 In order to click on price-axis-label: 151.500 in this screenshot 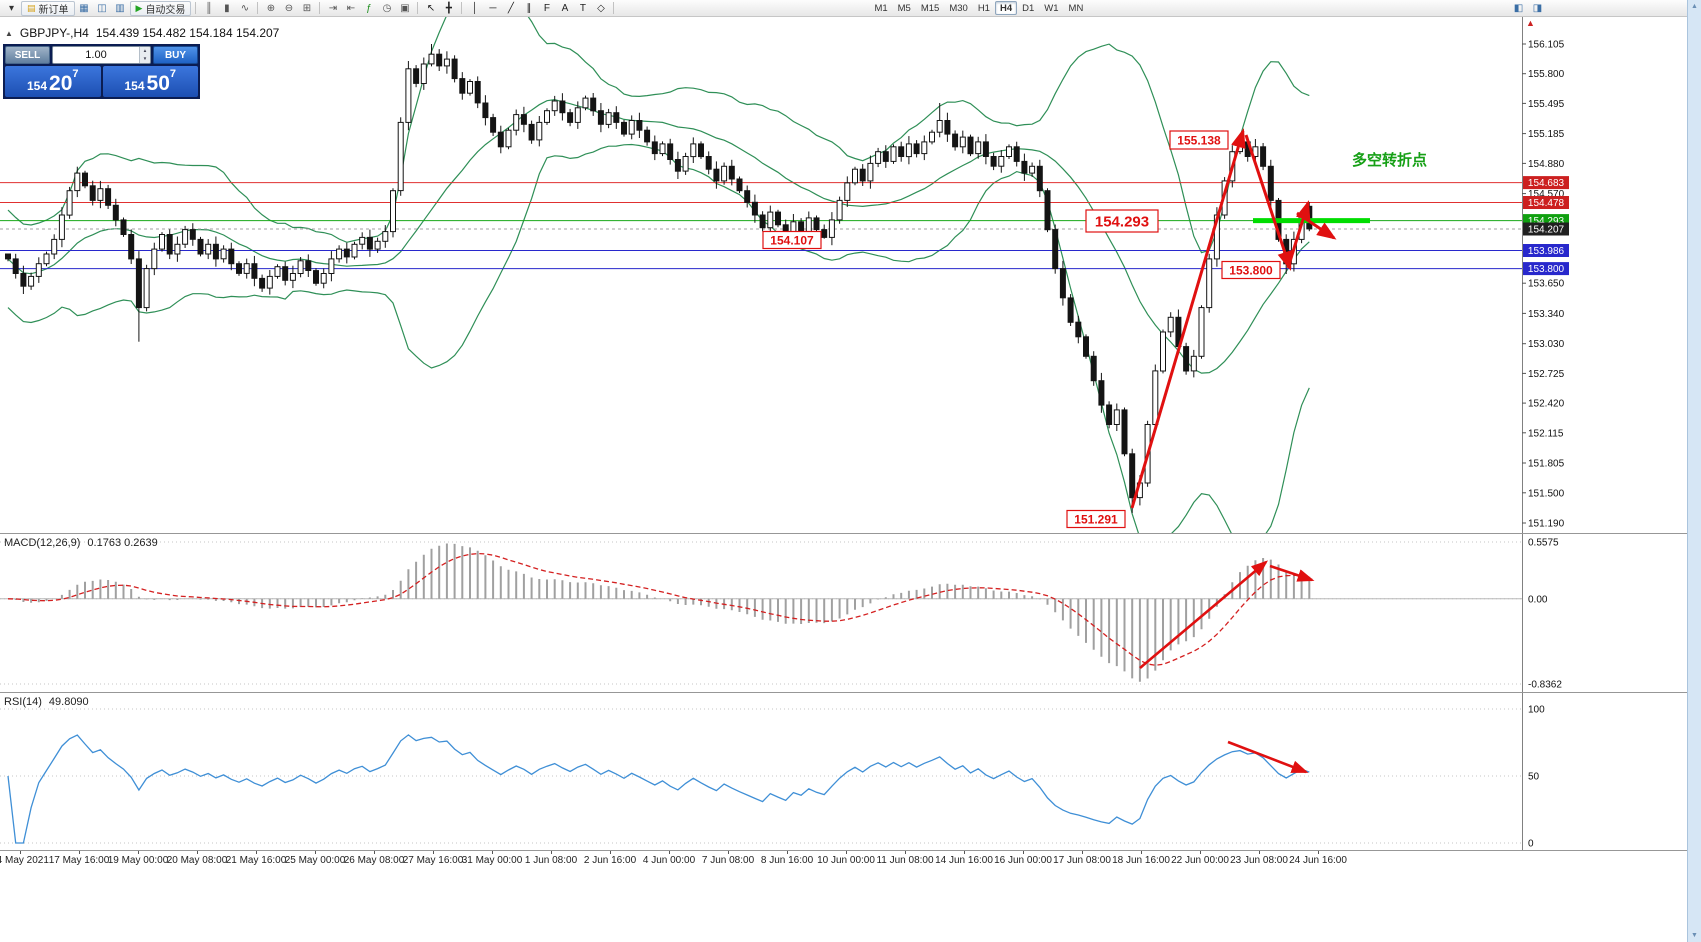, I will do `click(1546, 493)`.